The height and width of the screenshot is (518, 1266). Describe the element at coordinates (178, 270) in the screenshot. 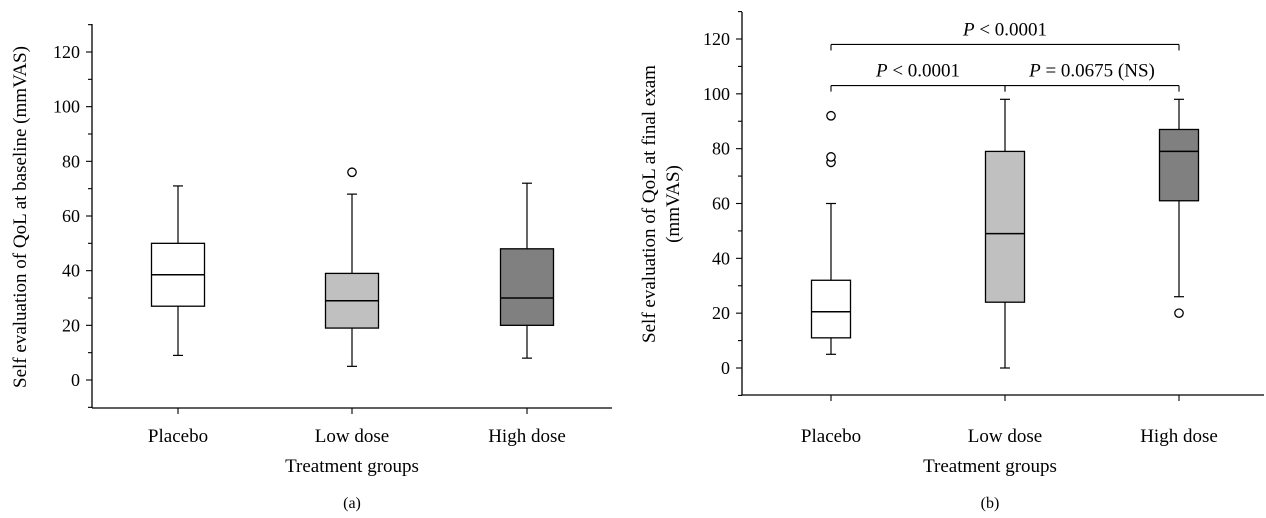

I see `panel-a-box-placebo` at that location.